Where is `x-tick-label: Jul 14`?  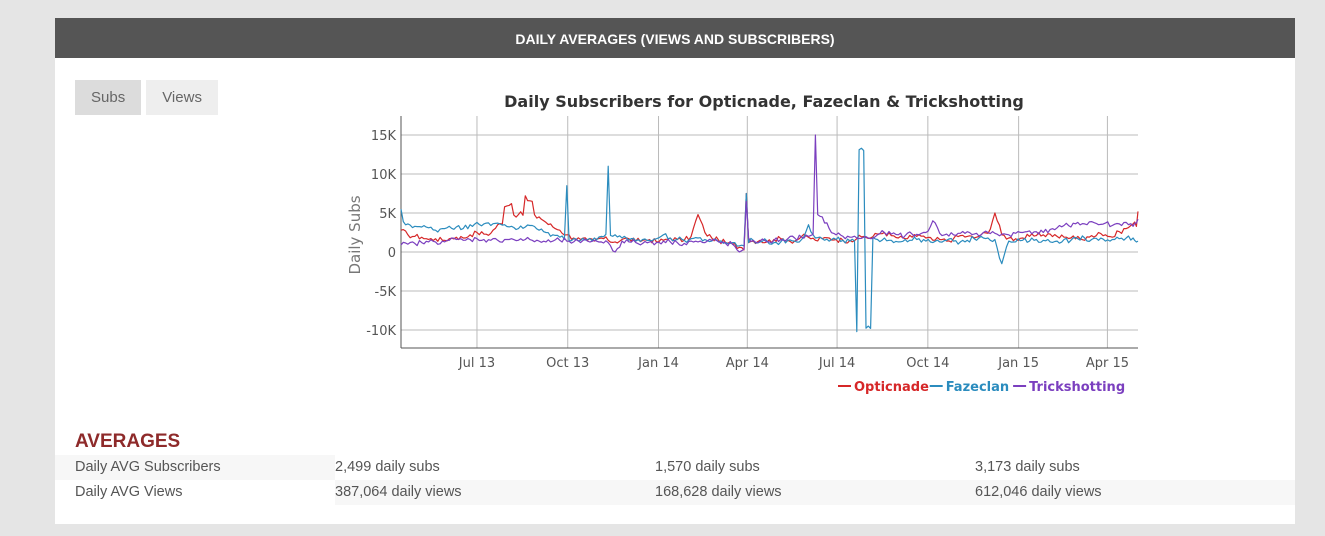 x-tick-label: Jul 14 is located at coordinates (836, 363).